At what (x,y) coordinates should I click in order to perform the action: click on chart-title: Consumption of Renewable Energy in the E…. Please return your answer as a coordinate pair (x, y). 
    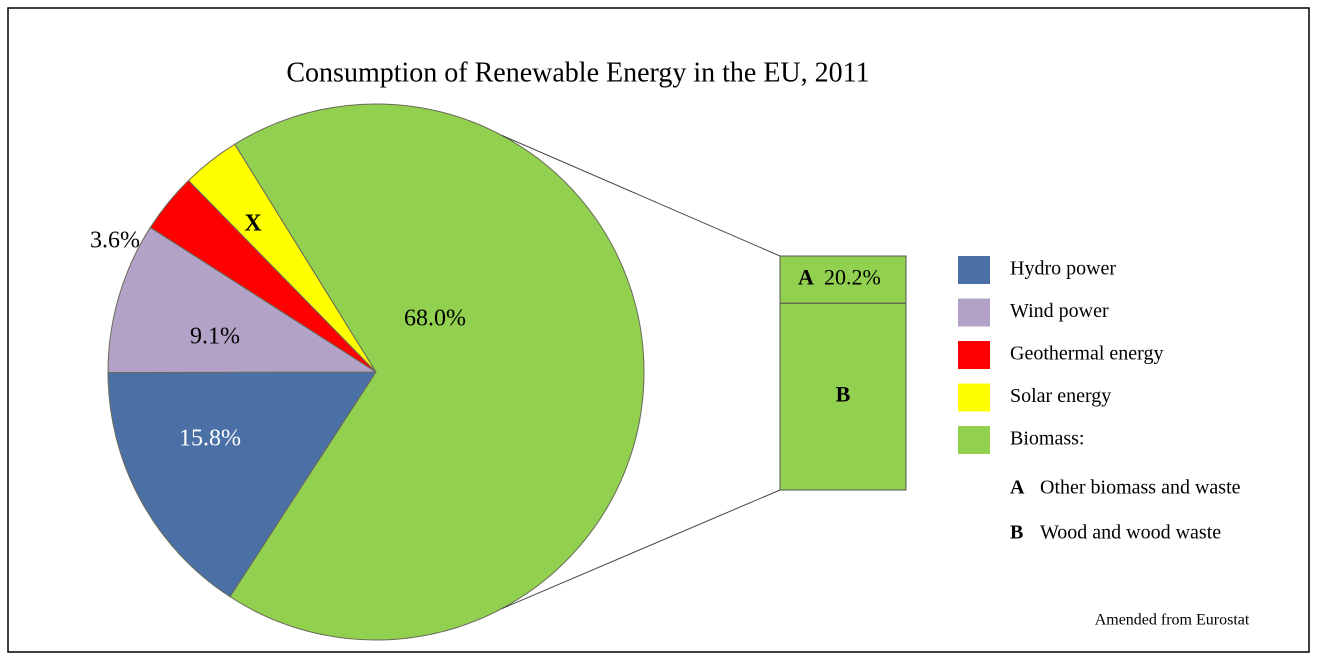
    Looking at the image, I should click on (577, 72).